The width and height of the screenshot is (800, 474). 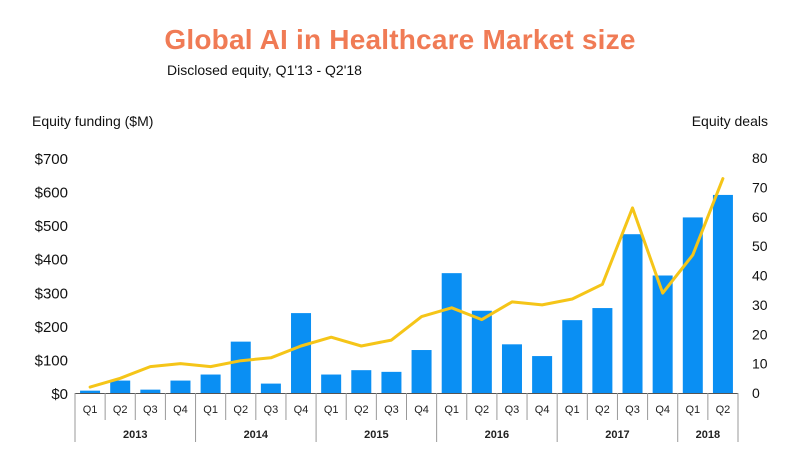 I want to click on left-y-tick-label: $100, so click(x=51, y=360).